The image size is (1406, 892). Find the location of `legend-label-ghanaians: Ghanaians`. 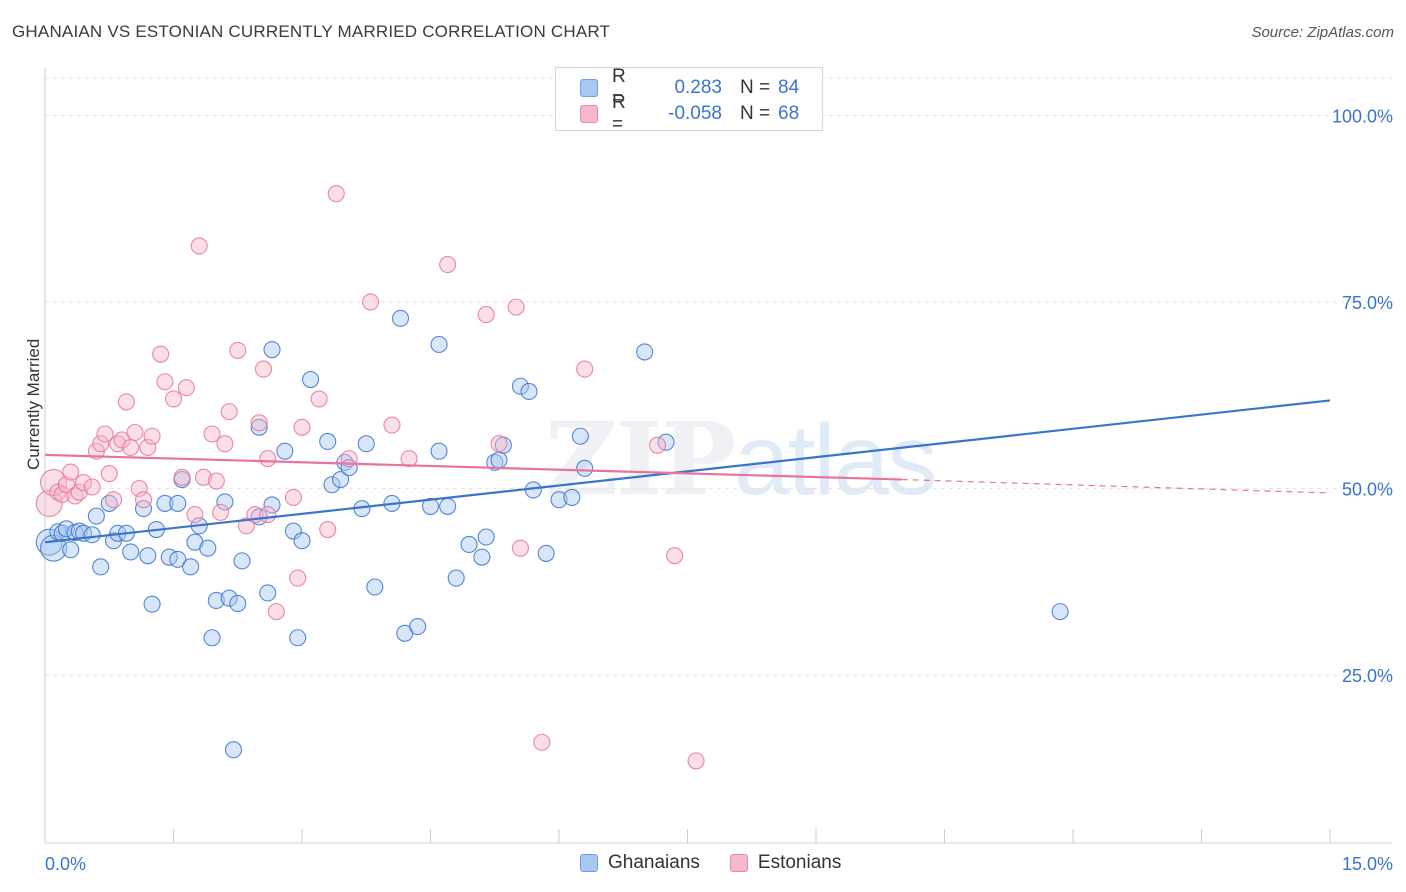

legend-label-ghanaians: Ghanaians is located at coordinates (654, 862).